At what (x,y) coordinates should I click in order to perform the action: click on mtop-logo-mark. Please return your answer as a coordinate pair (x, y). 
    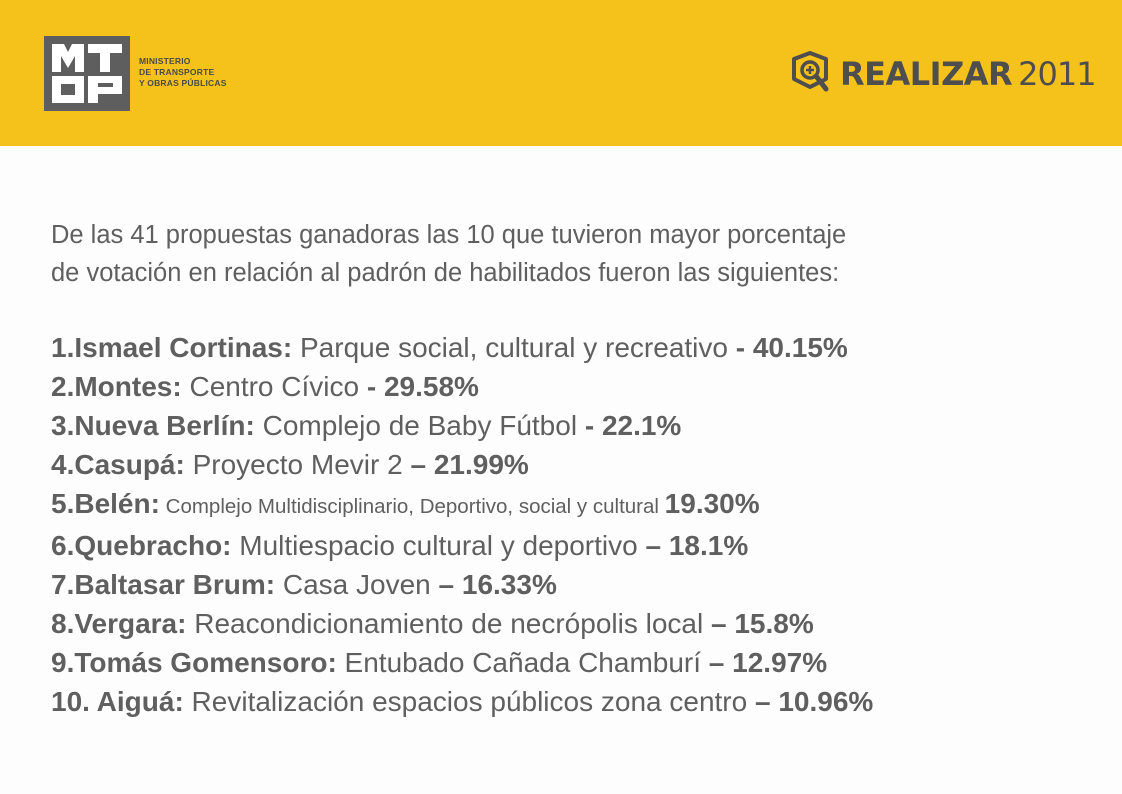
    Looking at the image, I should click on (87, 73).